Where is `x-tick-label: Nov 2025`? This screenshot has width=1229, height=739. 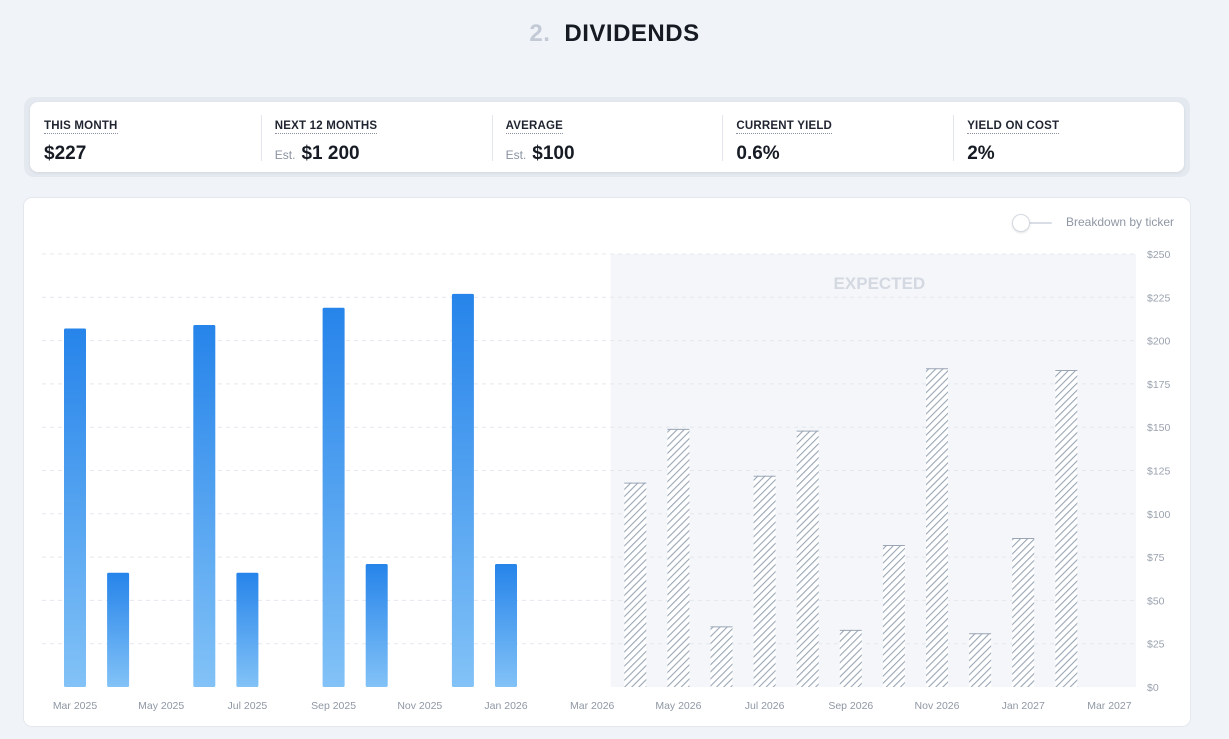
x-tick-label: Nov 2025 is located at coordinates (419, 706).